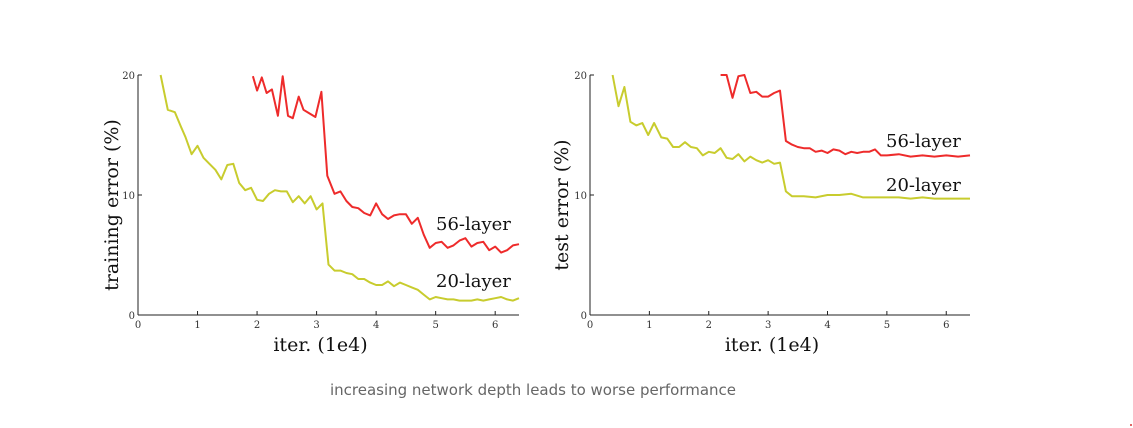 The image size is (1133, 428). Describe the element at coordinates (562, 204) in the screenshot. I see `y-axis-label: test error (%)` at that location.